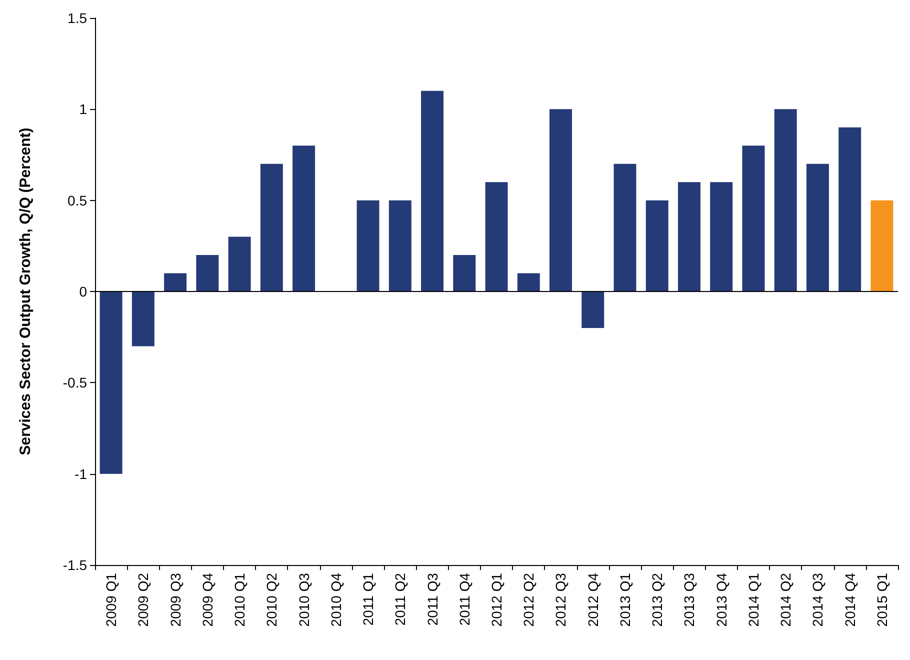 The width and height of the screenshot is (910, 660). Describe the element at coordinates (83, 292) in the screenshot. I see `y-tick-label: 0` at that location.